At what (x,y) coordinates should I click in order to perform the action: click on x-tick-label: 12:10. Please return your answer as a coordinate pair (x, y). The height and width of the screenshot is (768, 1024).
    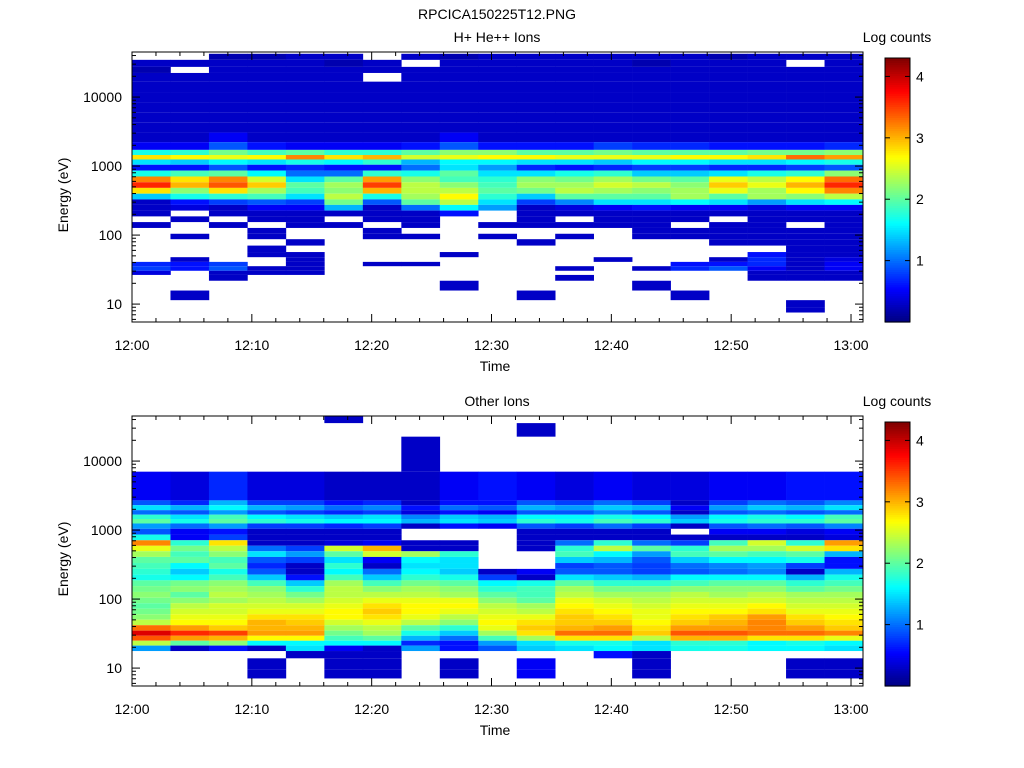
    Looking at the image, I should click on (251, 345).